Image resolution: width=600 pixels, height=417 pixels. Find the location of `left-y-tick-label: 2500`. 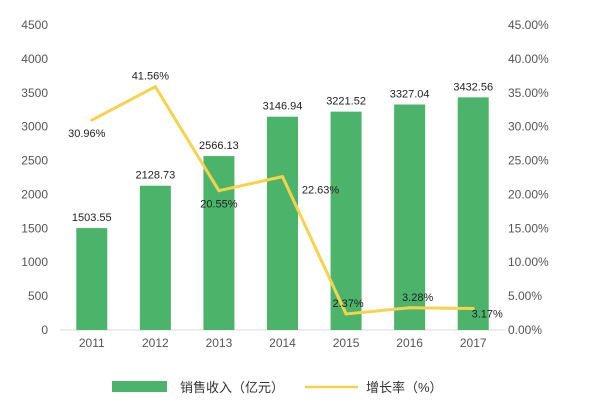

left-y-tick-label: 2500 is located at coordinates (34, 161).